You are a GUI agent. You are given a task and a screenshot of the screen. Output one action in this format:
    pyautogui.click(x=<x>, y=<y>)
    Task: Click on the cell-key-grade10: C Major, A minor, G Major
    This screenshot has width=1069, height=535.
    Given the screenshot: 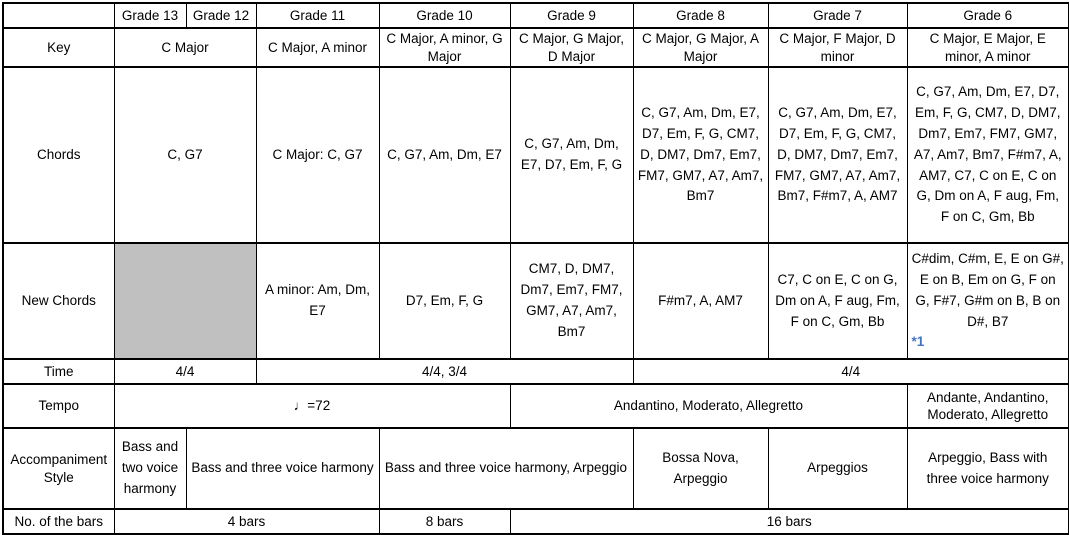 What is the action you would take?
    pyautogui.click(x=444, y=47)
    